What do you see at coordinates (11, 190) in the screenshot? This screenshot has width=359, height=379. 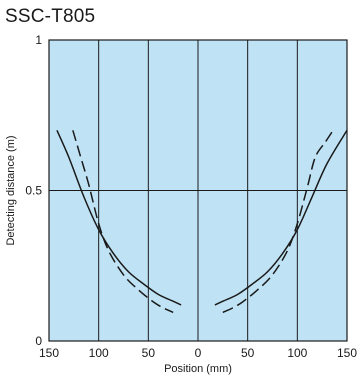 I see `y-axis-label: Detecting distance (m)` at bounding box center [11, 190].